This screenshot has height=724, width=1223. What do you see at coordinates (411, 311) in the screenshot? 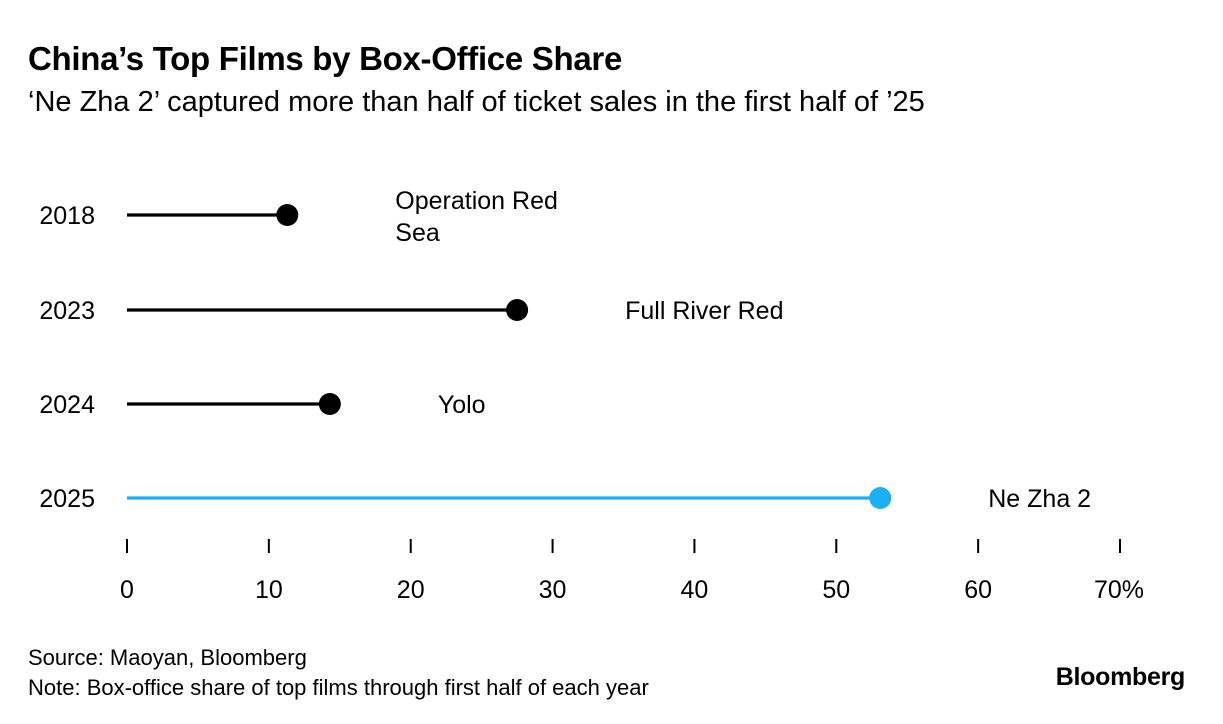
I see `row-2023: 2023 Full River Red` at bounding box center [411, 311].